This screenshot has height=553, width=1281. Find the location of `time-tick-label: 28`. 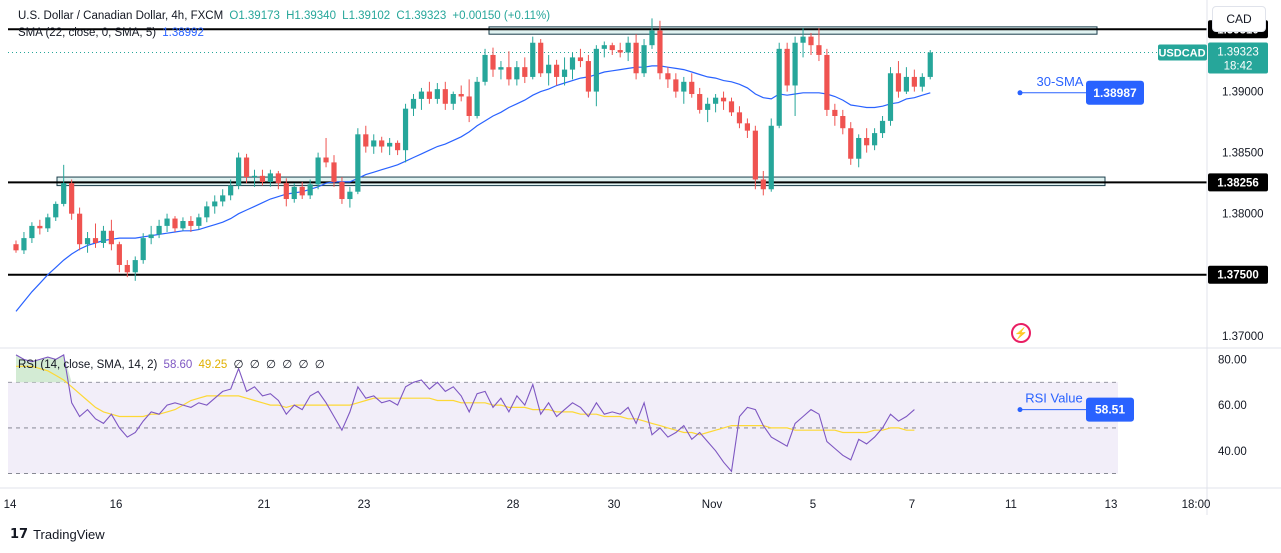

time-tick-label: 28 is located at coordinates (513, 505).